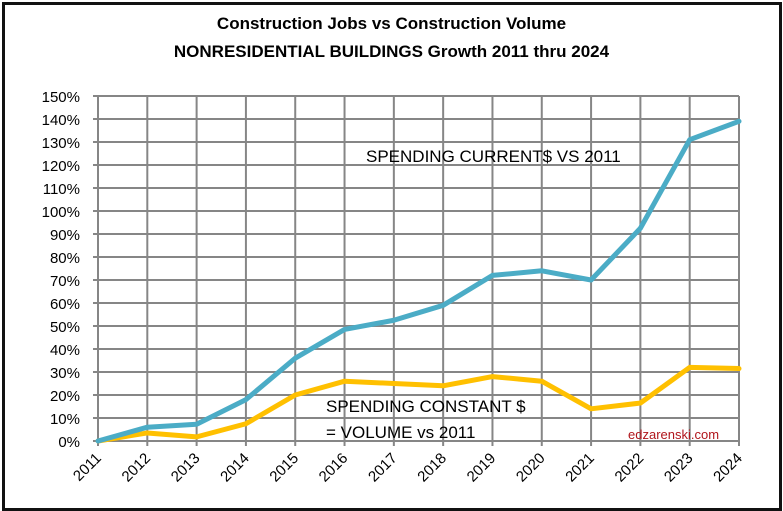 The image size is (783, 511). What do you see at coordinates (65, 327) in the screenshot?
I see `y-tick-label: 50%` at bounding box center [65, 327].